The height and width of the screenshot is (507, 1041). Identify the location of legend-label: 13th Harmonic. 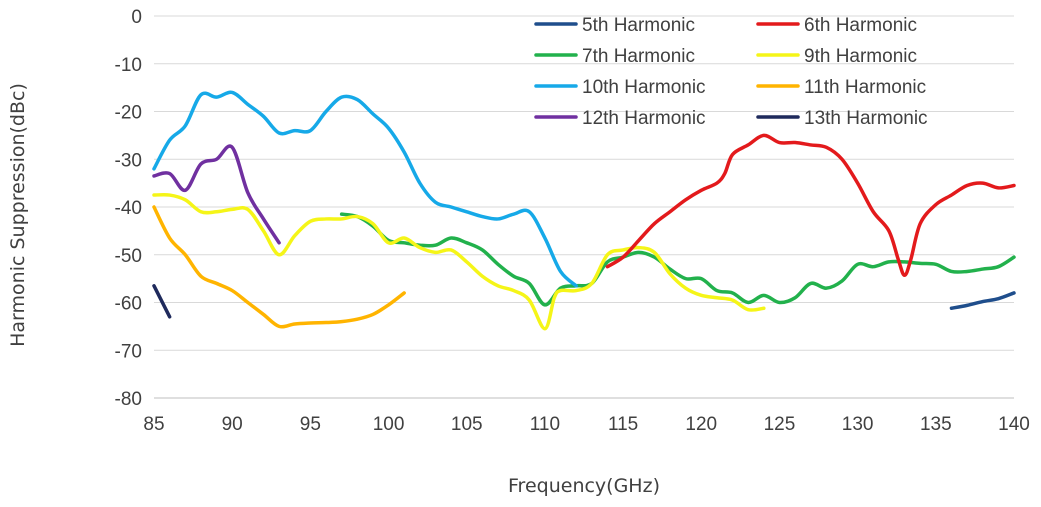
(866, 118).